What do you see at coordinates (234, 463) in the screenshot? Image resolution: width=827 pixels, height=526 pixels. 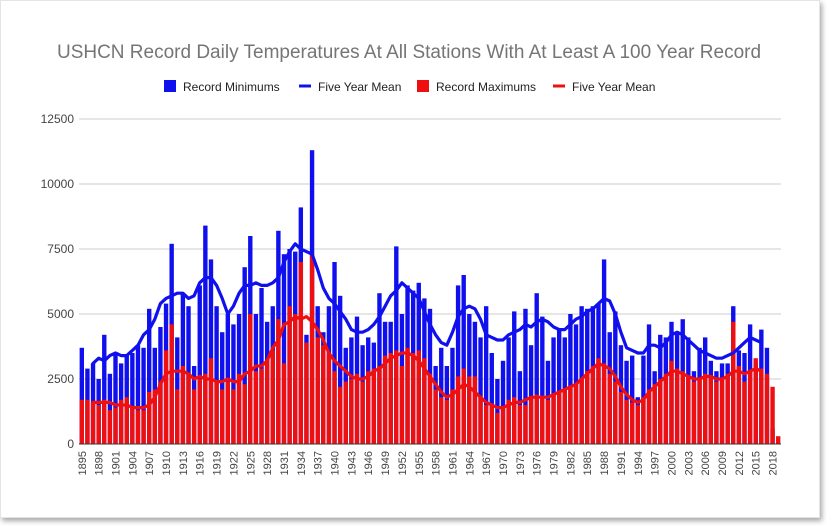 I see `x-tick-label: 1922` at bounding box center [234, 463].